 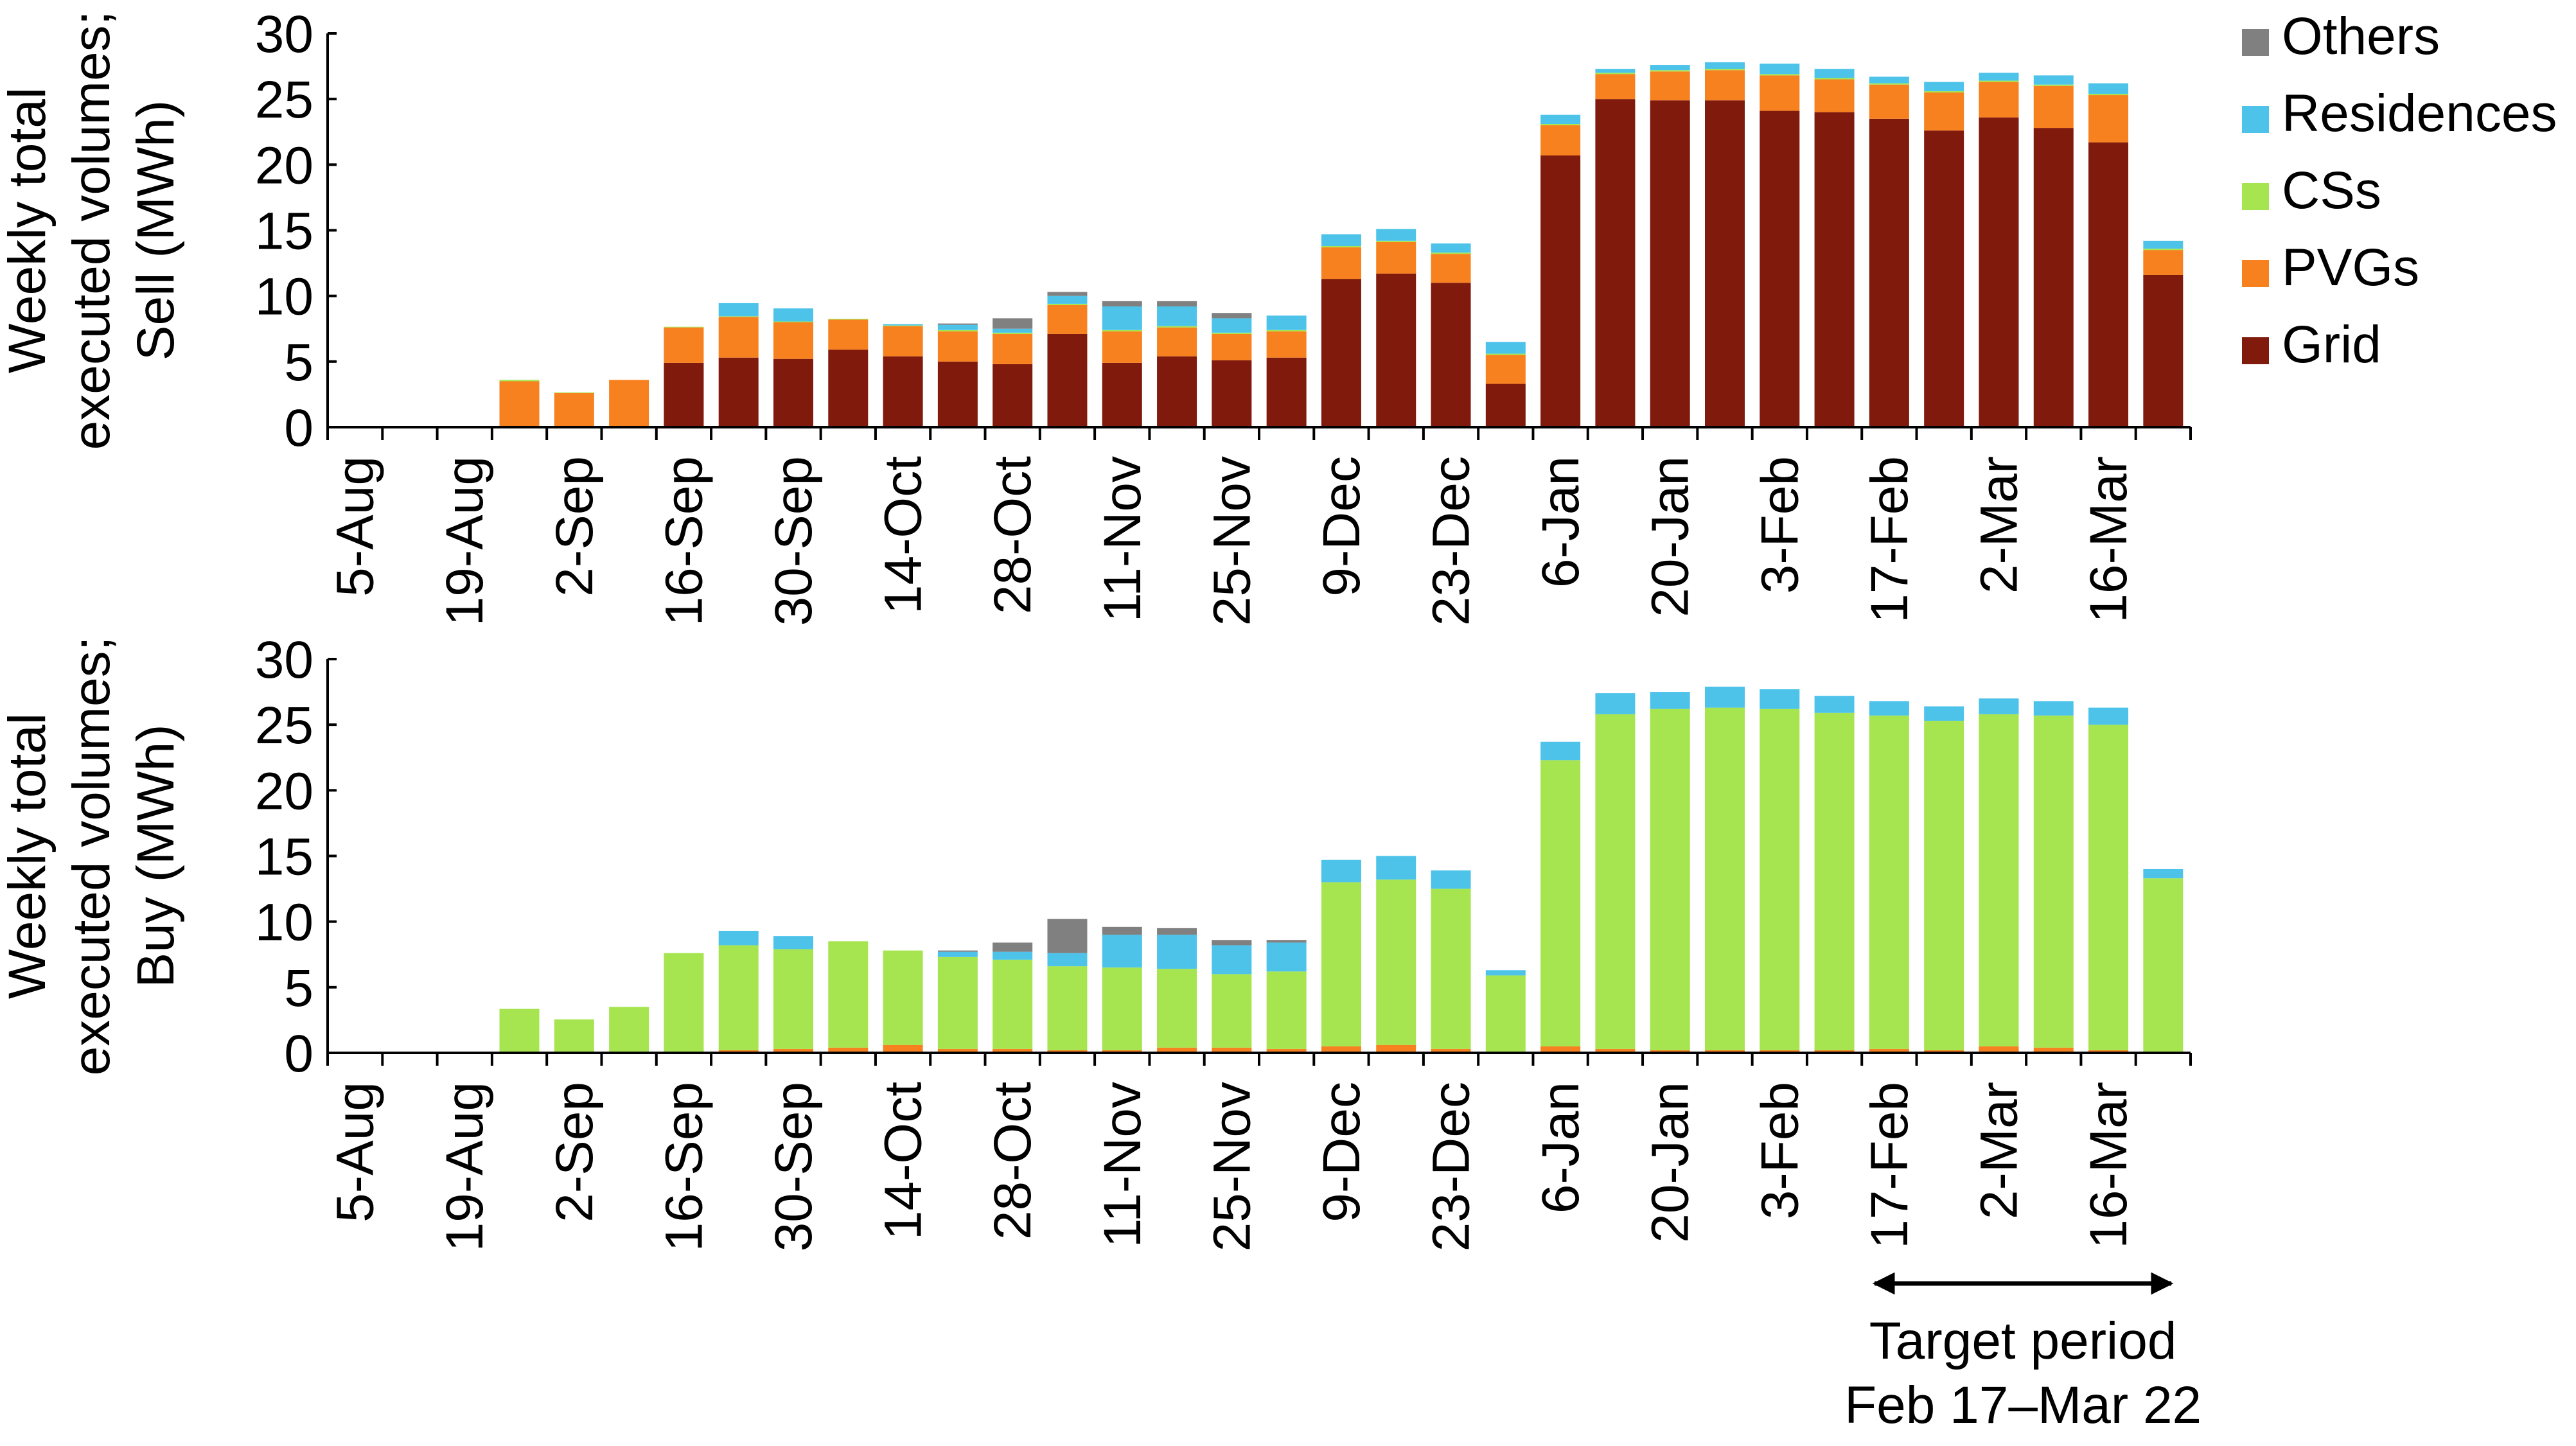 What do you see at coordinates (156, 230) in the screenshot?
I see `sell-y-axis-title-line-3: Sell (MWh)` at bounding box center [156, 230].